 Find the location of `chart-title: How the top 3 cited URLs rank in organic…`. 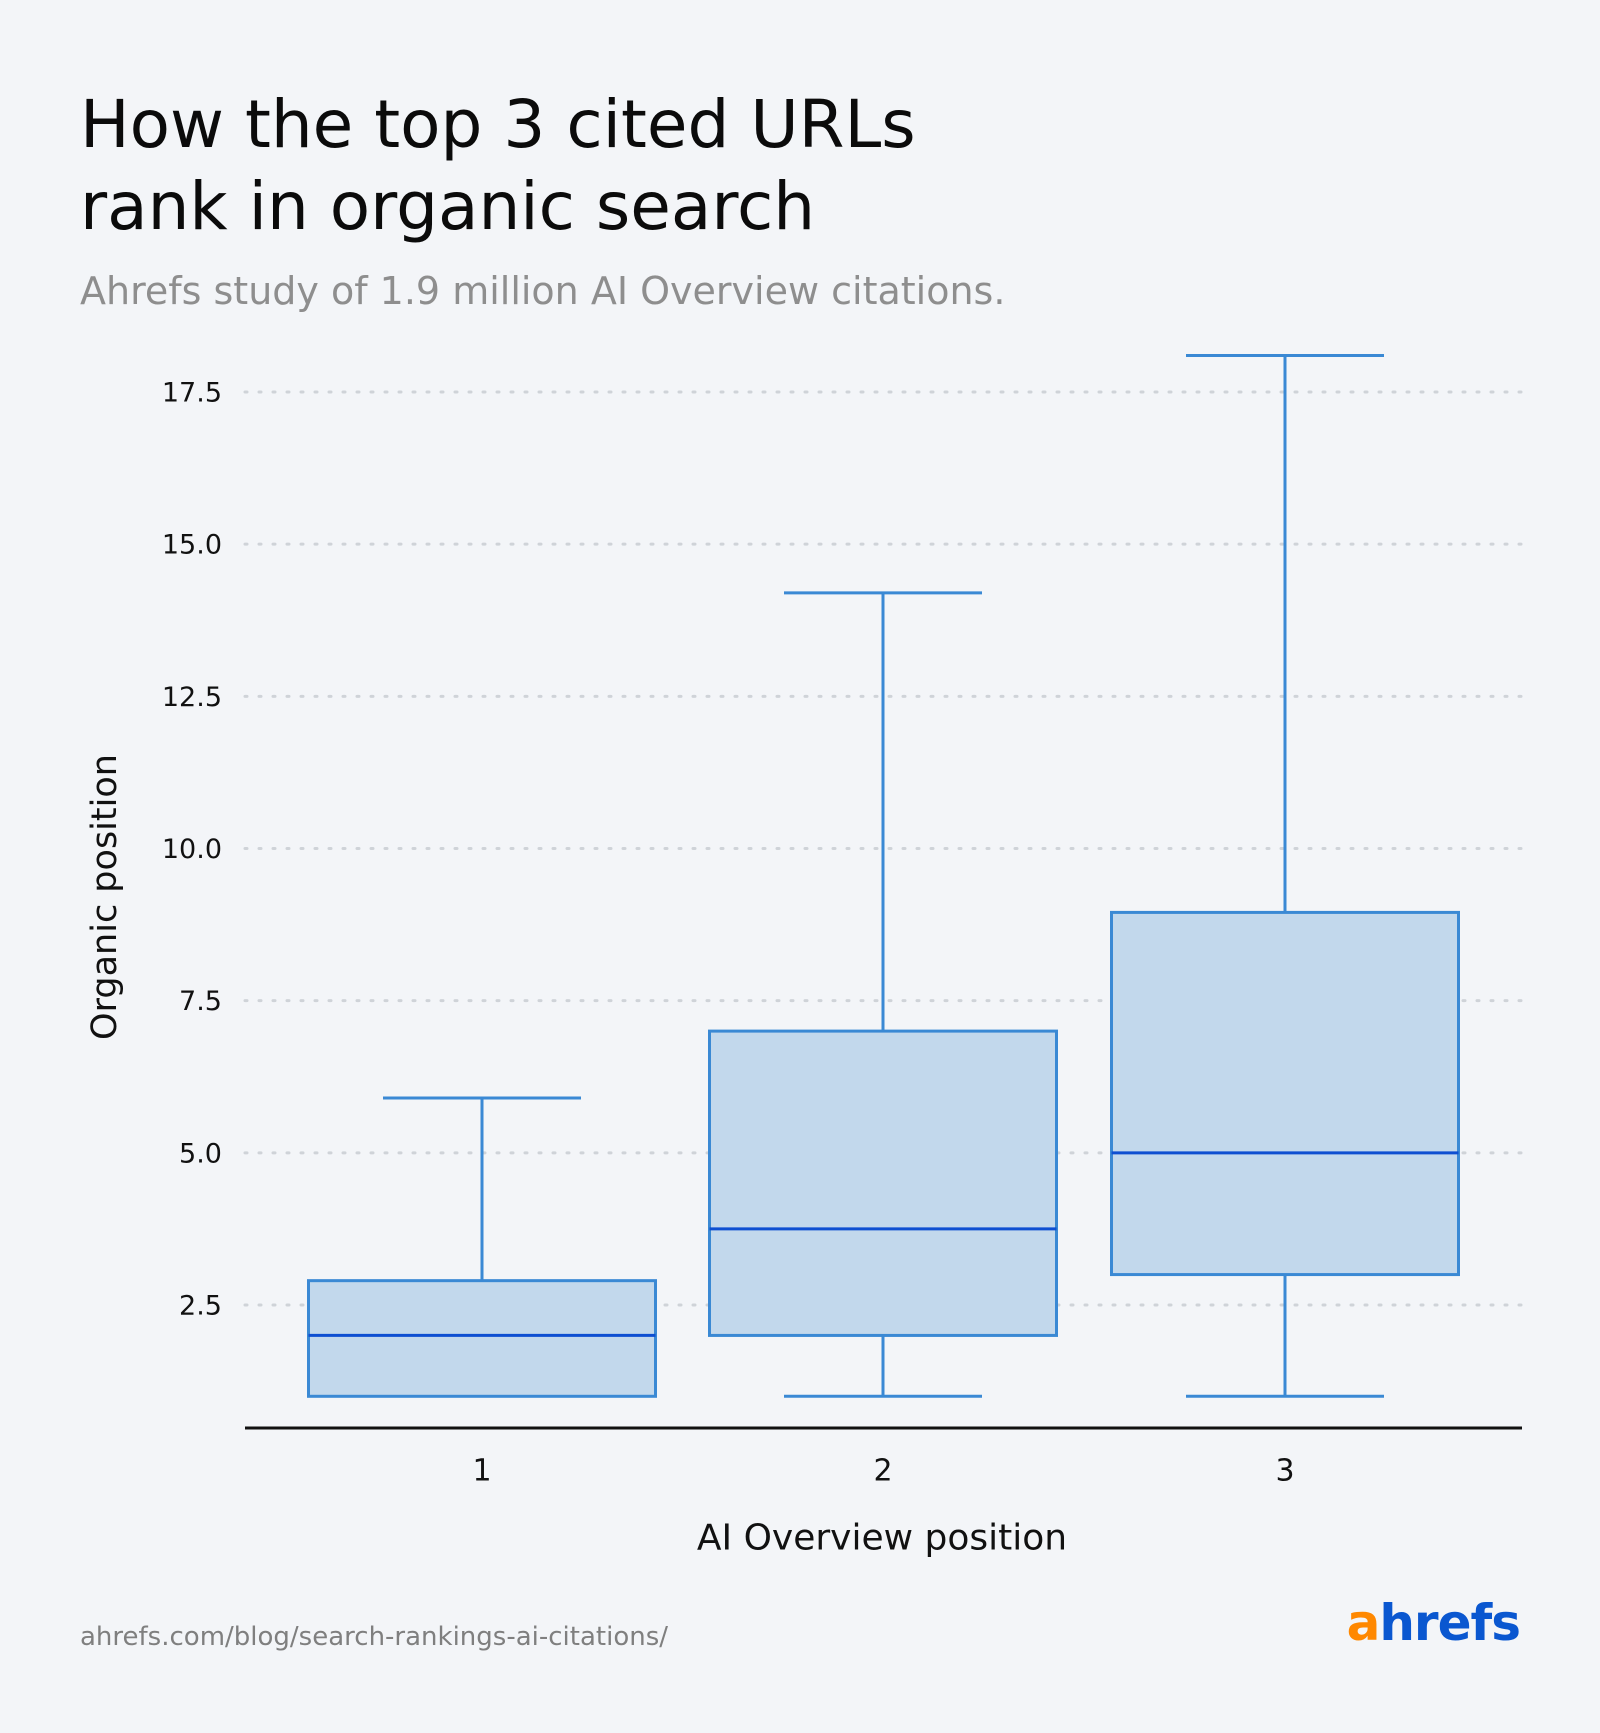

chart-title: How the top 3 cited URLs rank in organic… is located at coordinates (730, 166).